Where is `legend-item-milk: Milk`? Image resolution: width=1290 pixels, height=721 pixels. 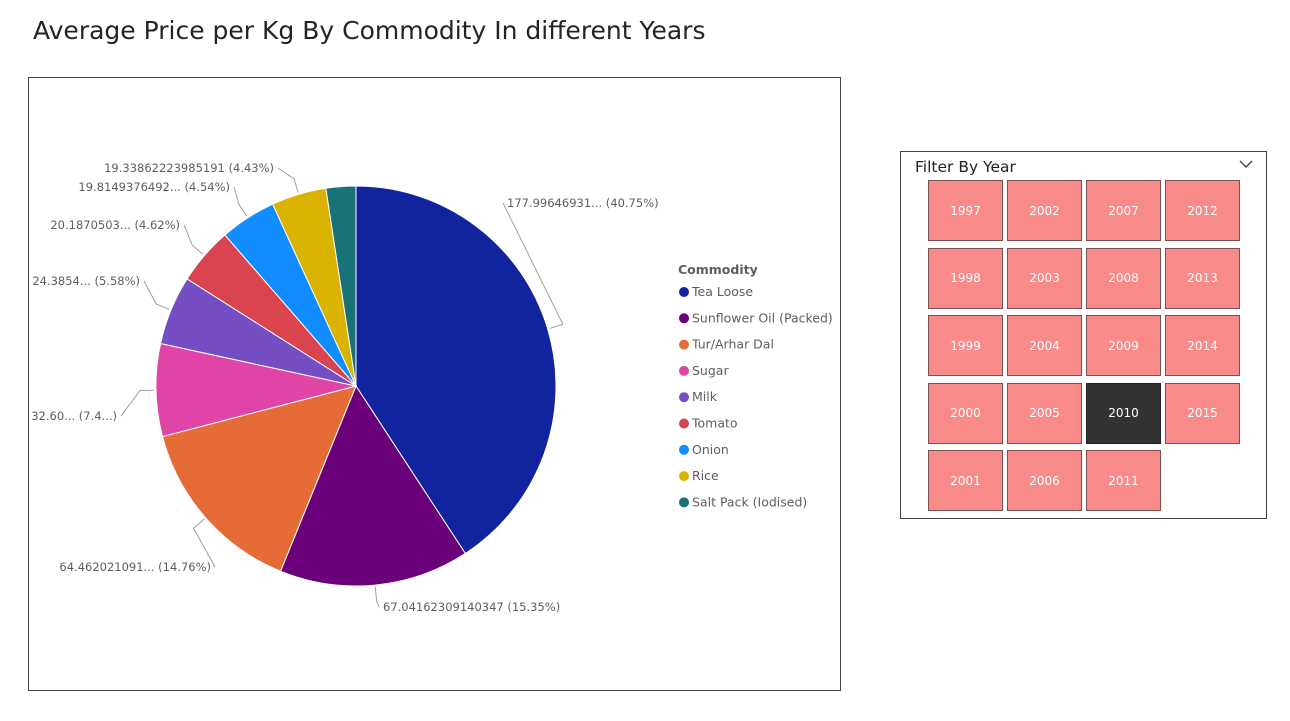
legend-item-milk: Milk is located at coordinates (698, 396).